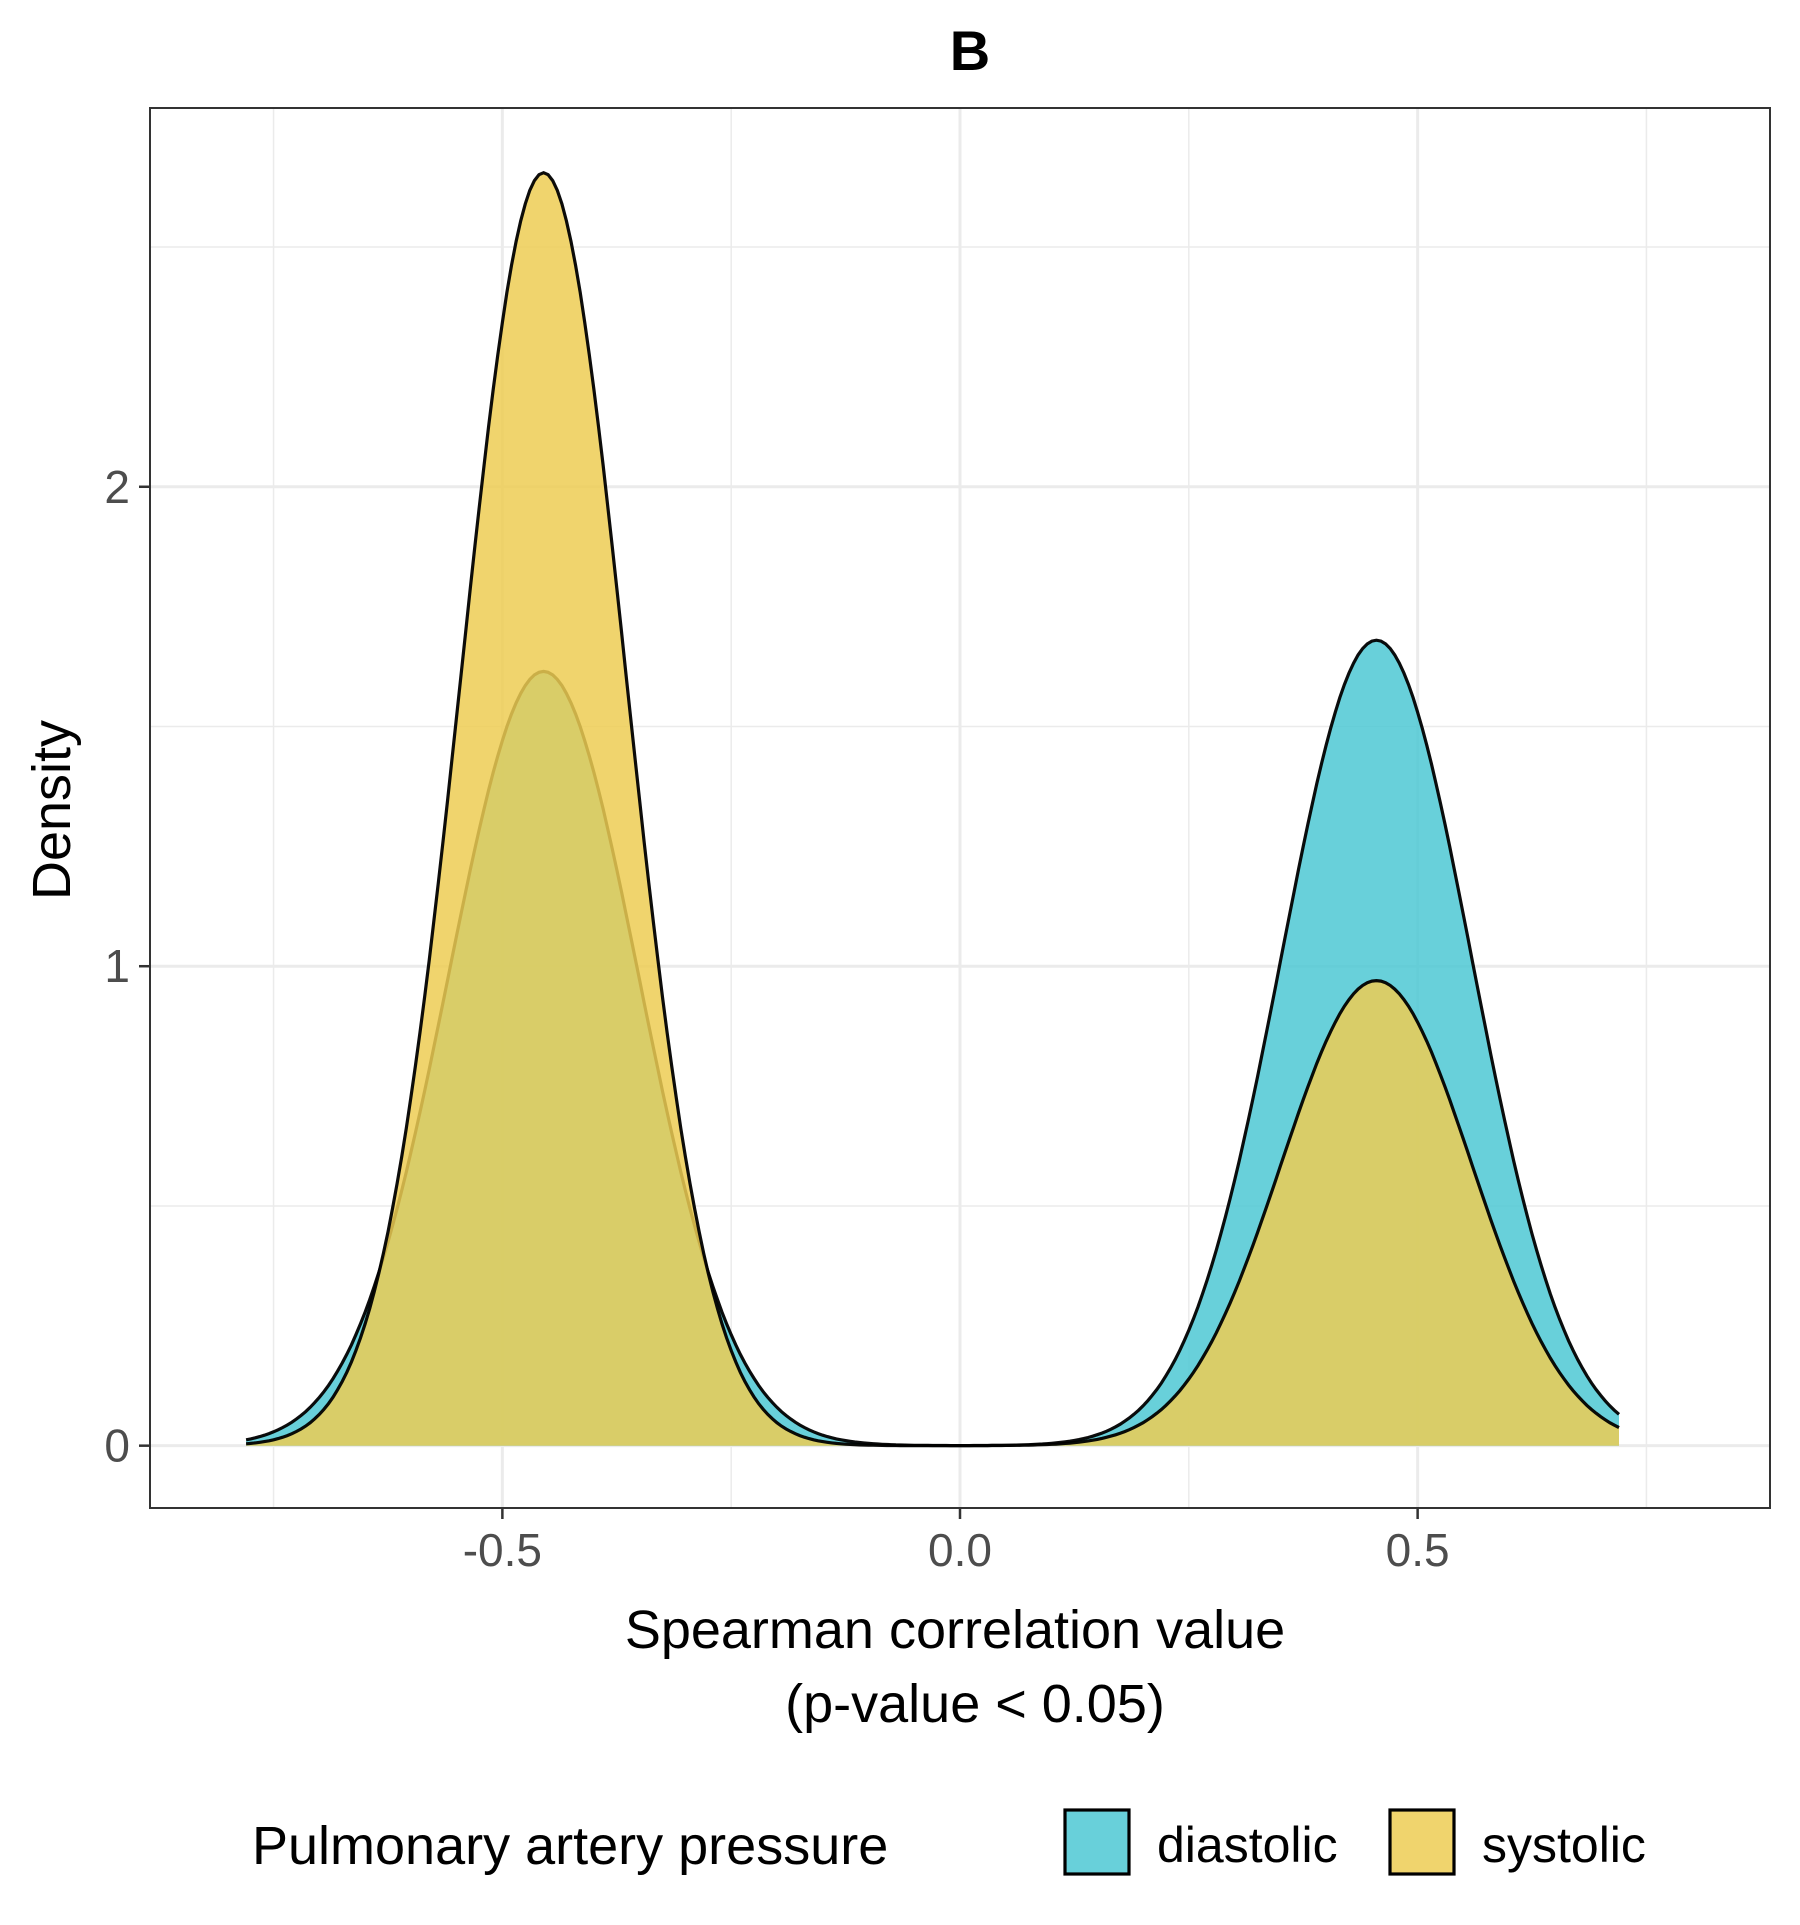 This screenshot has width=1800, height=1925. Describe the element at coordinates (1247, 1845) in the screenshot. I see `legend-label-diastolic: diastolic` at that location.